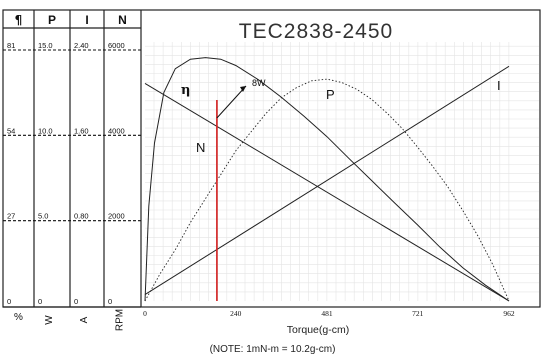  What do you see at coordinates (145, 313) in the screenshot?
I see `x-tick-label: 0` at bounding box center [145, 313].